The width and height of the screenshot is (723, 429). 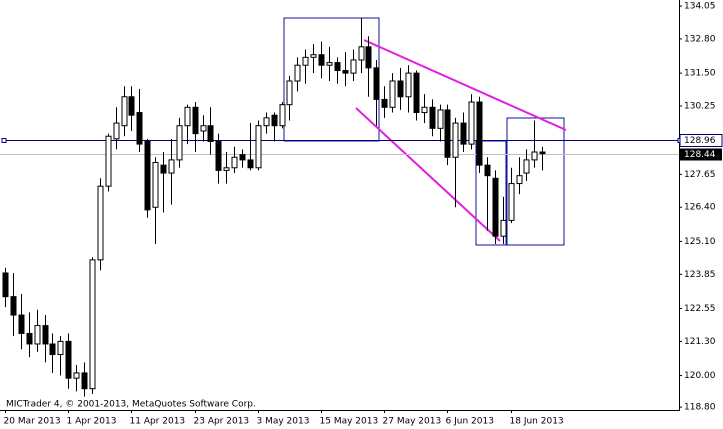 I want to click on y-tick-label: 121.30, so click(x=700, y=342).